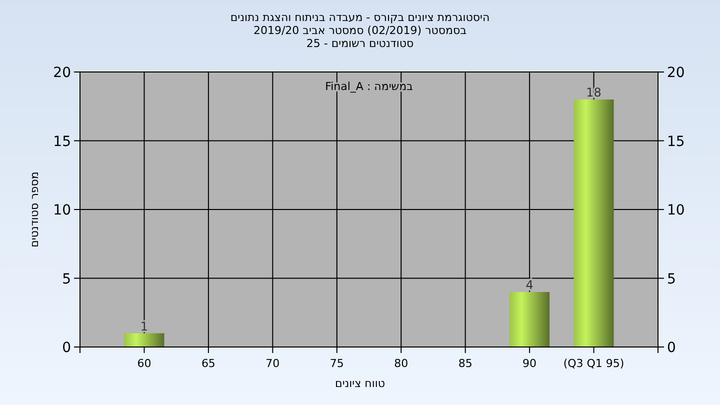 This screenshot has width=720, height=405. What do you see at coordinates (66, 279) in the screenshot?
I see `y-tick-label: 5` at bounding box center [66, 279].